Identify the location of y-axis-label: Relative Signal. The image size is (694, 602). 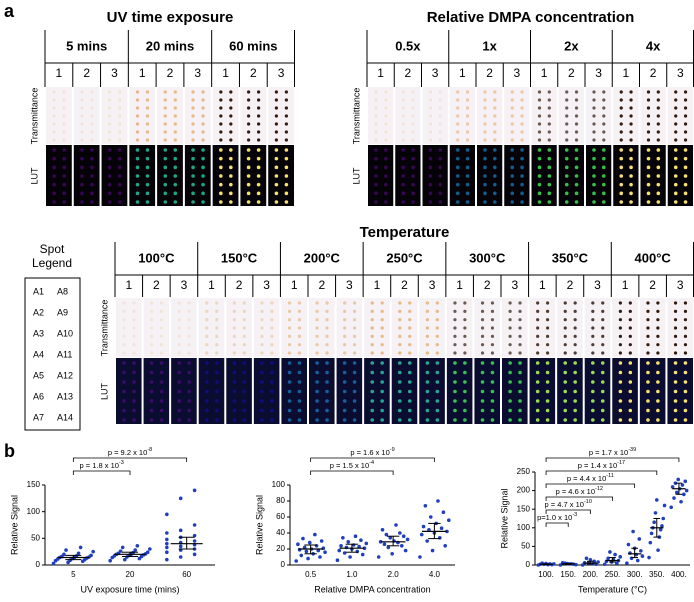
(14, 525).